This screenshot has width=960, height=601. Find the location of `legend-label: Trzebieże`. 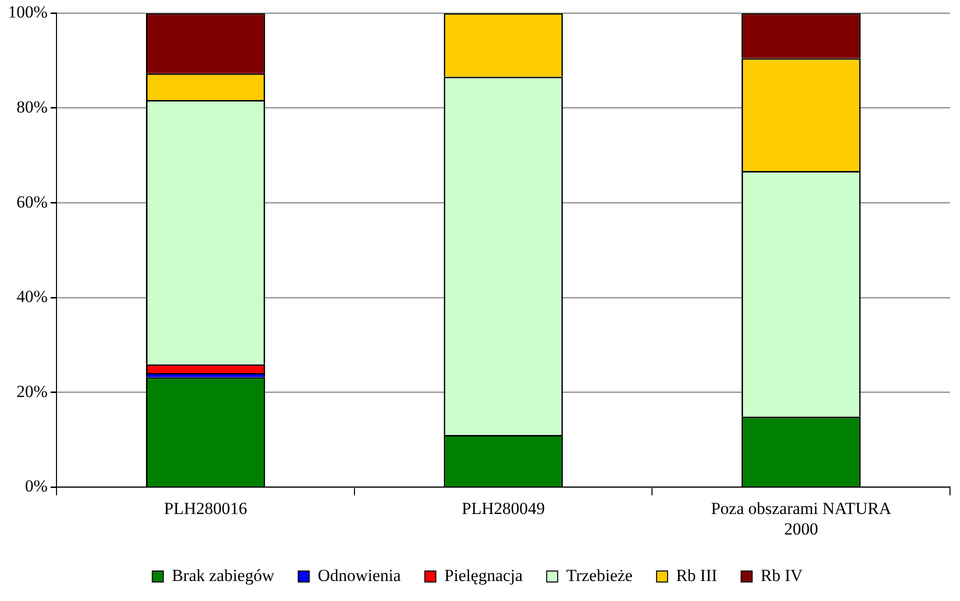

legend-label: Trzebieże is located at coordinates (599, 575).